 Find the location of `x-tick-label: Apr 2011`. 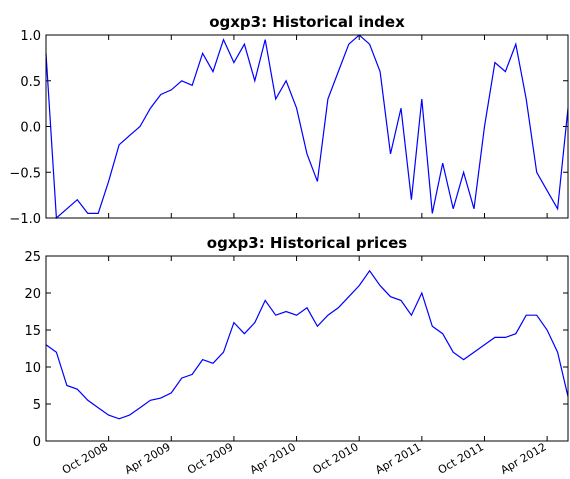

x-tick-label: Apr 2011 is located at coordinates (398, 458).